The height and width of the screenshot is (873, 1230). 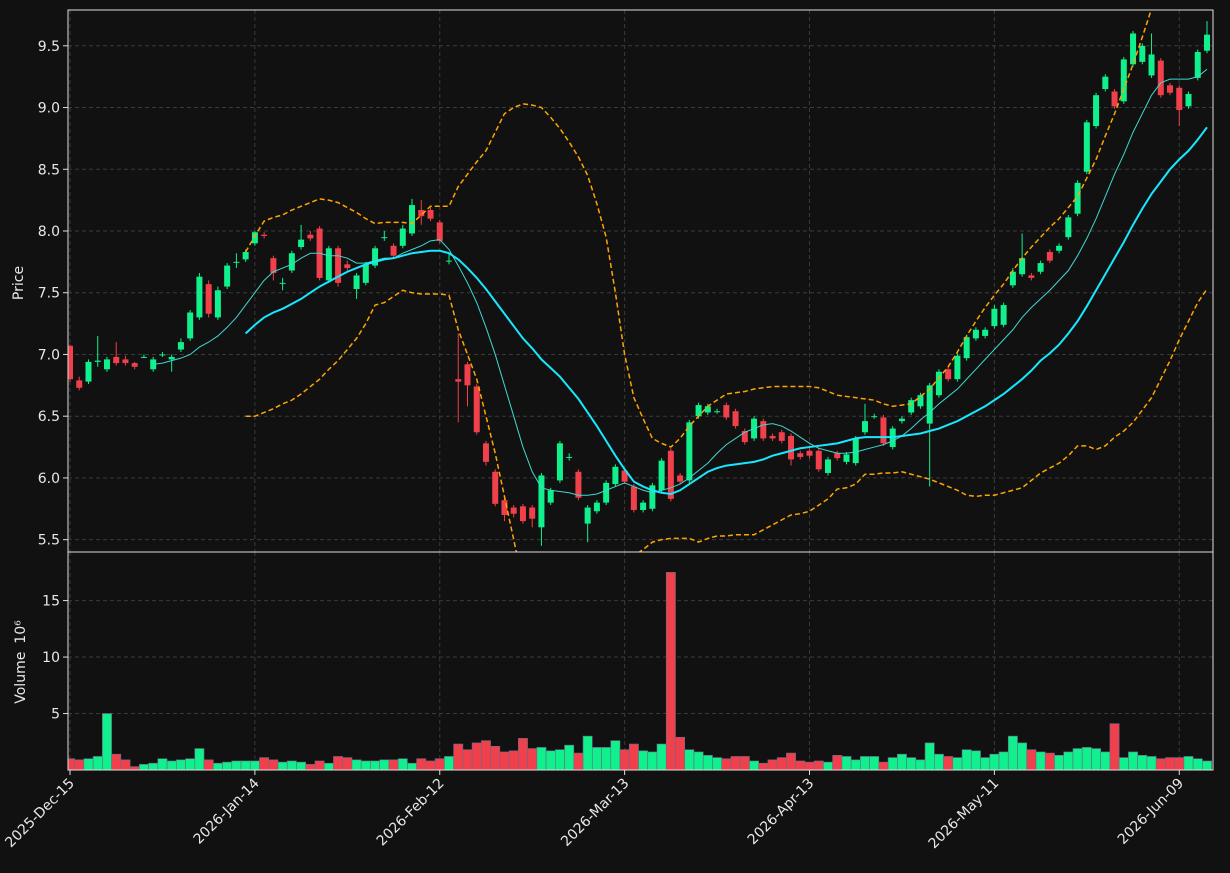 I want to click on y-tick-label: 15, so click(x=51, y=602).